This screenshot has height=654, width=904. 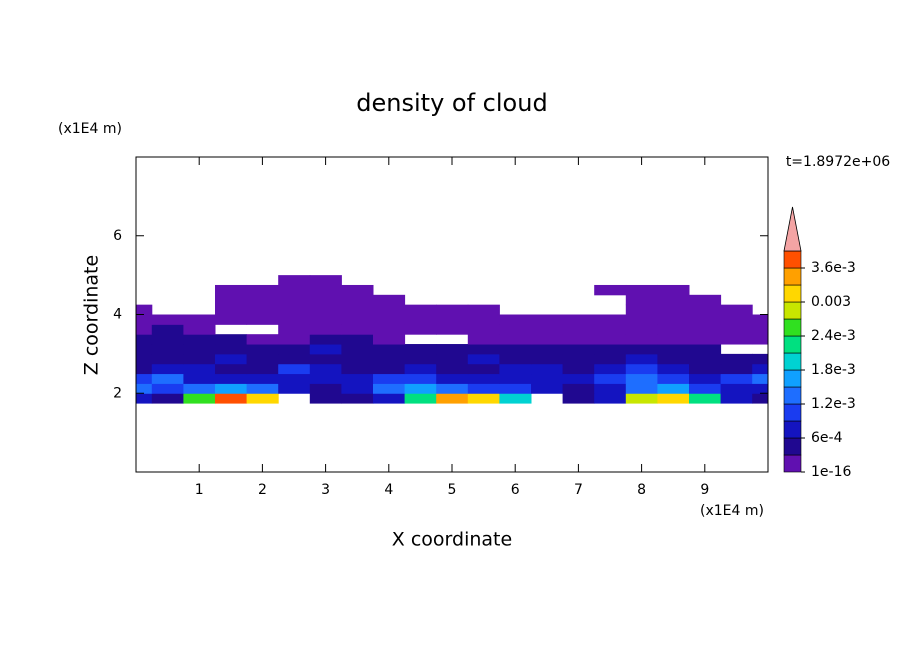 What do you see at coordinates (792, 229) in the screenshot?
I see `colorbar-extension` at bounding box center [792, 229].